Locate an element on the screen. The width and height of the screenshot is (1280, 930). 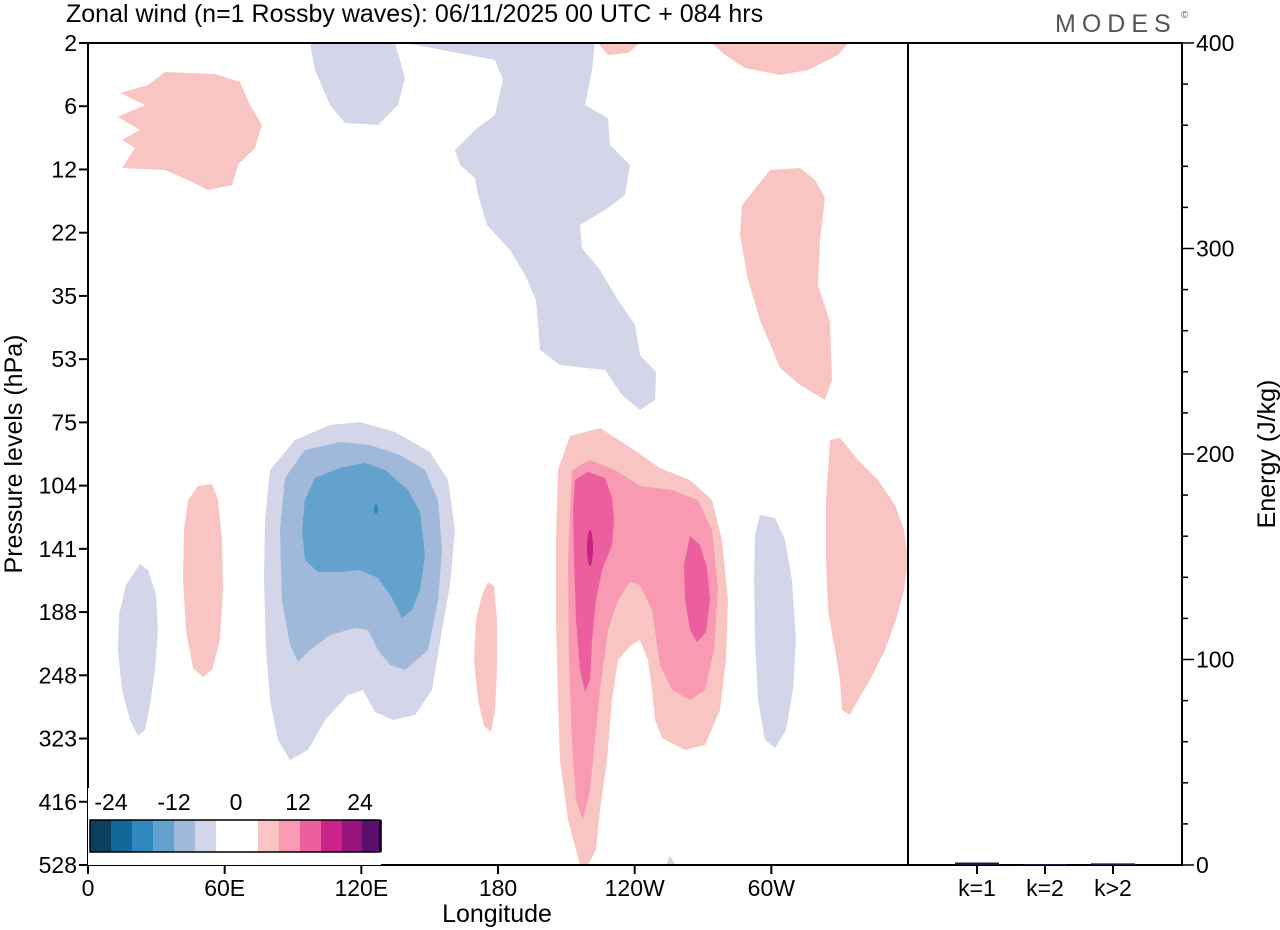
y2-tick-label: 200 is located at coordinates (1215, 454).